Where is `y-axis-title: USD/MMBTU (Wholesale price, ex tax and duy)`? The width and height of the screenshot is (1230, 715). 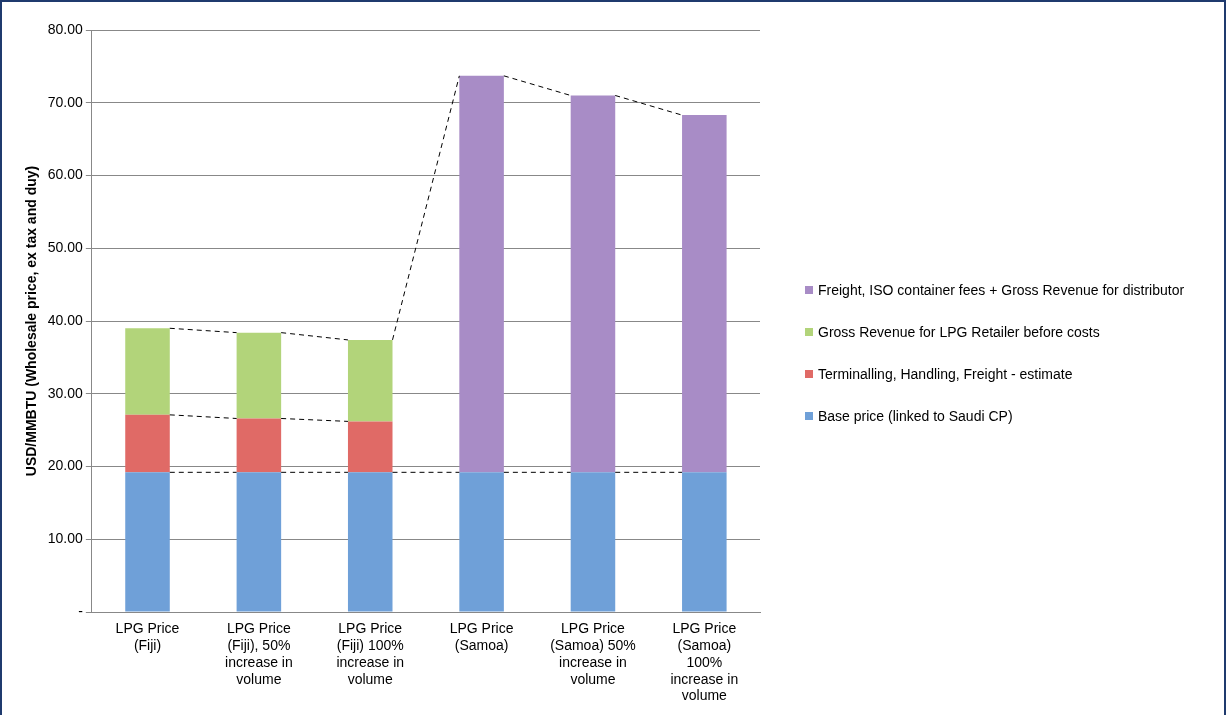 y-axis-title: USD/MMBTU (Wholesale price, ex tax and duy) is located at coordinates (31, 321).